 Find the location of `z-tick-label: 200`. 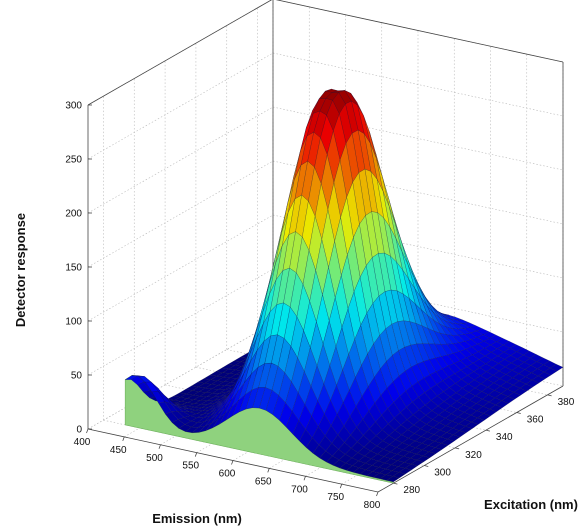

z-tick-label: 200 is located at coordinates (73, 214).